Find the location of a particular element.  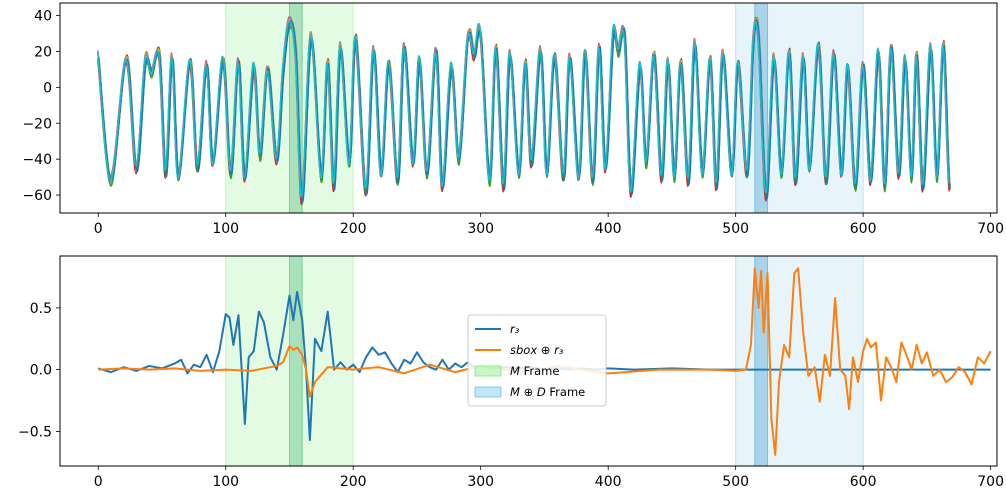

y-tick-label: −60 is located at coordinates (37, 196).